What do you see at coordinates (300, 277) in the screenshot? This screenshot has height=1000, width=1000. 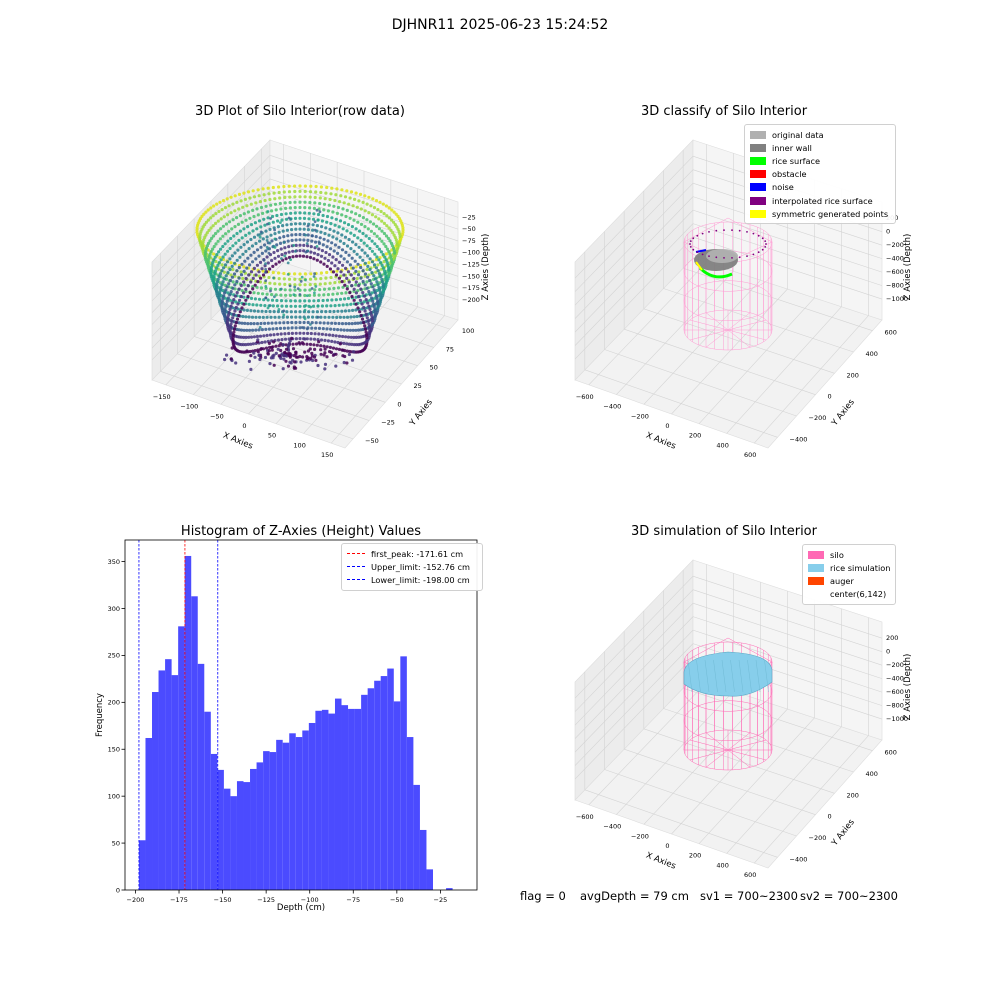 I see `raw-point-cloud` at bounding box center [300, 277].